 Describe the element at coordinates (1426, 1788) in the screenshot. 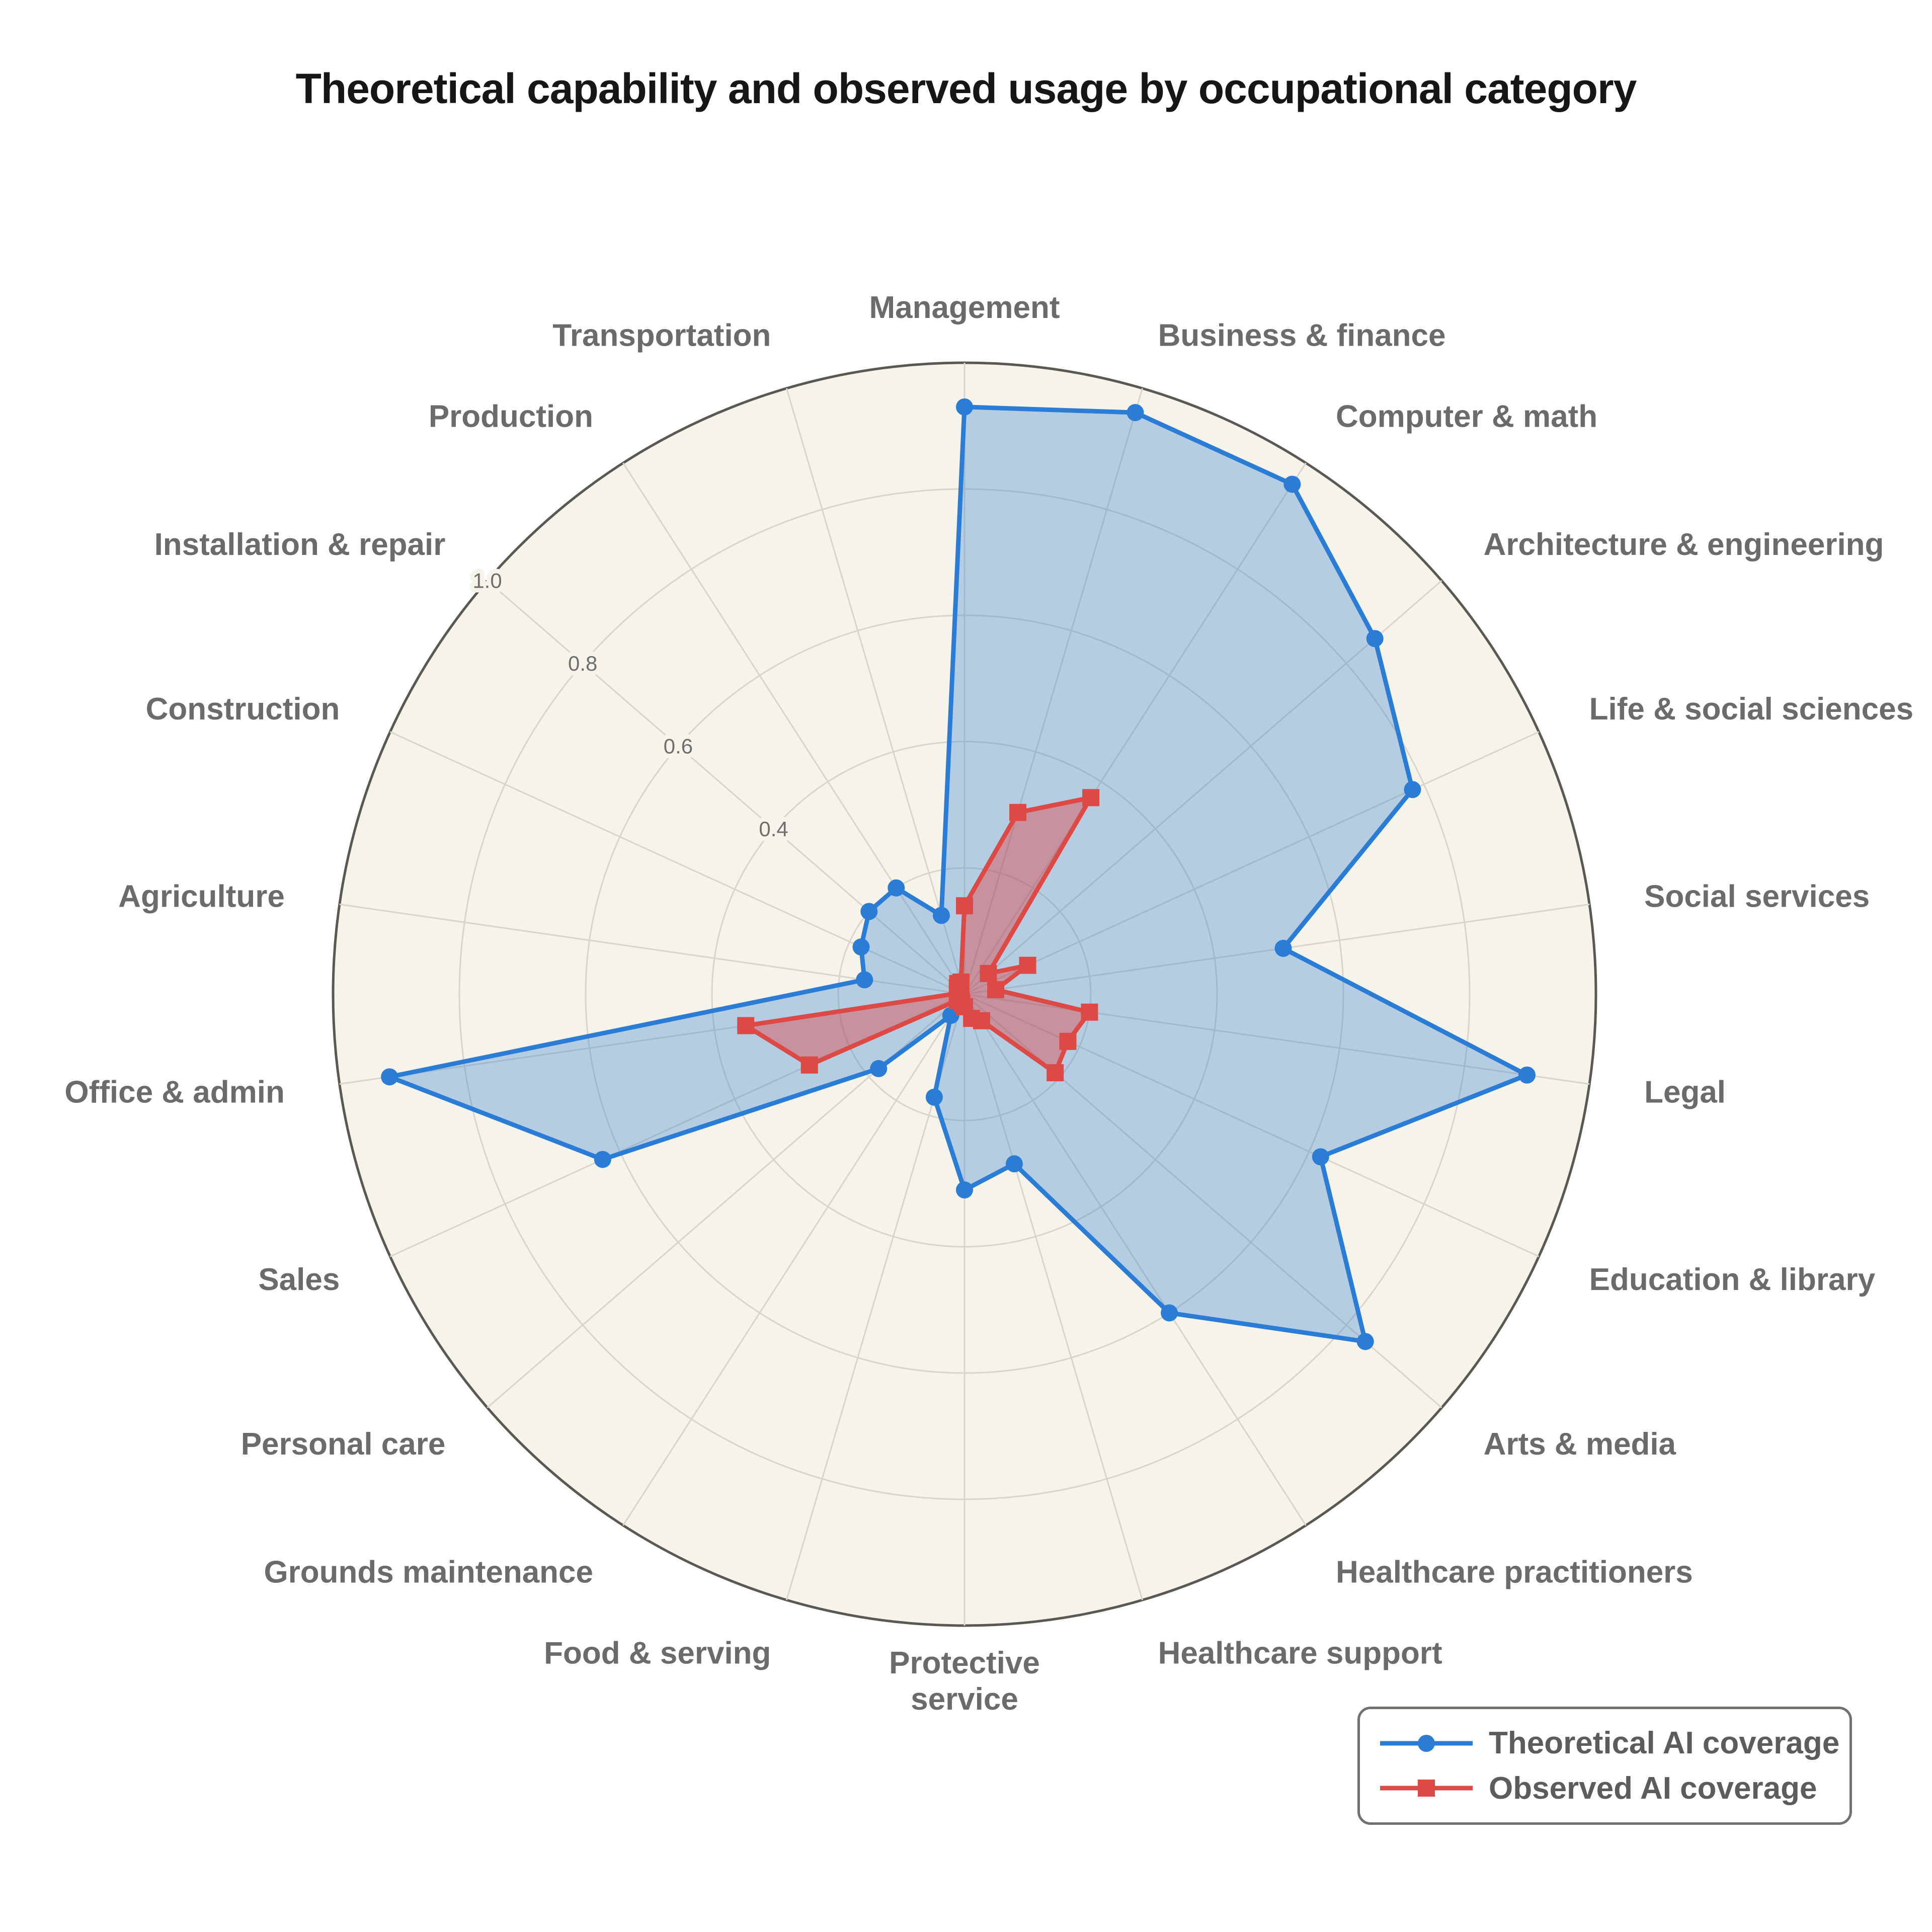

I see `observed-series-marker-icon` at that location.